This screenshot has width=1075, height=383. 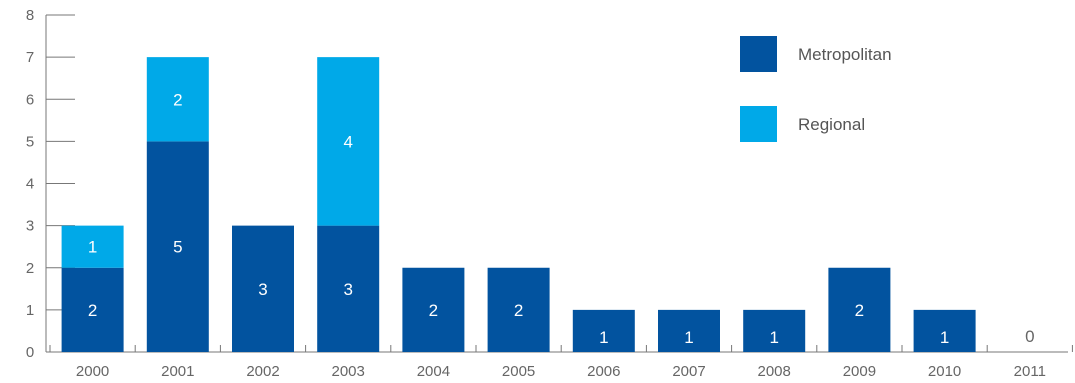 I want to click on y-tick-label: 4, so click(x=30, y=184).